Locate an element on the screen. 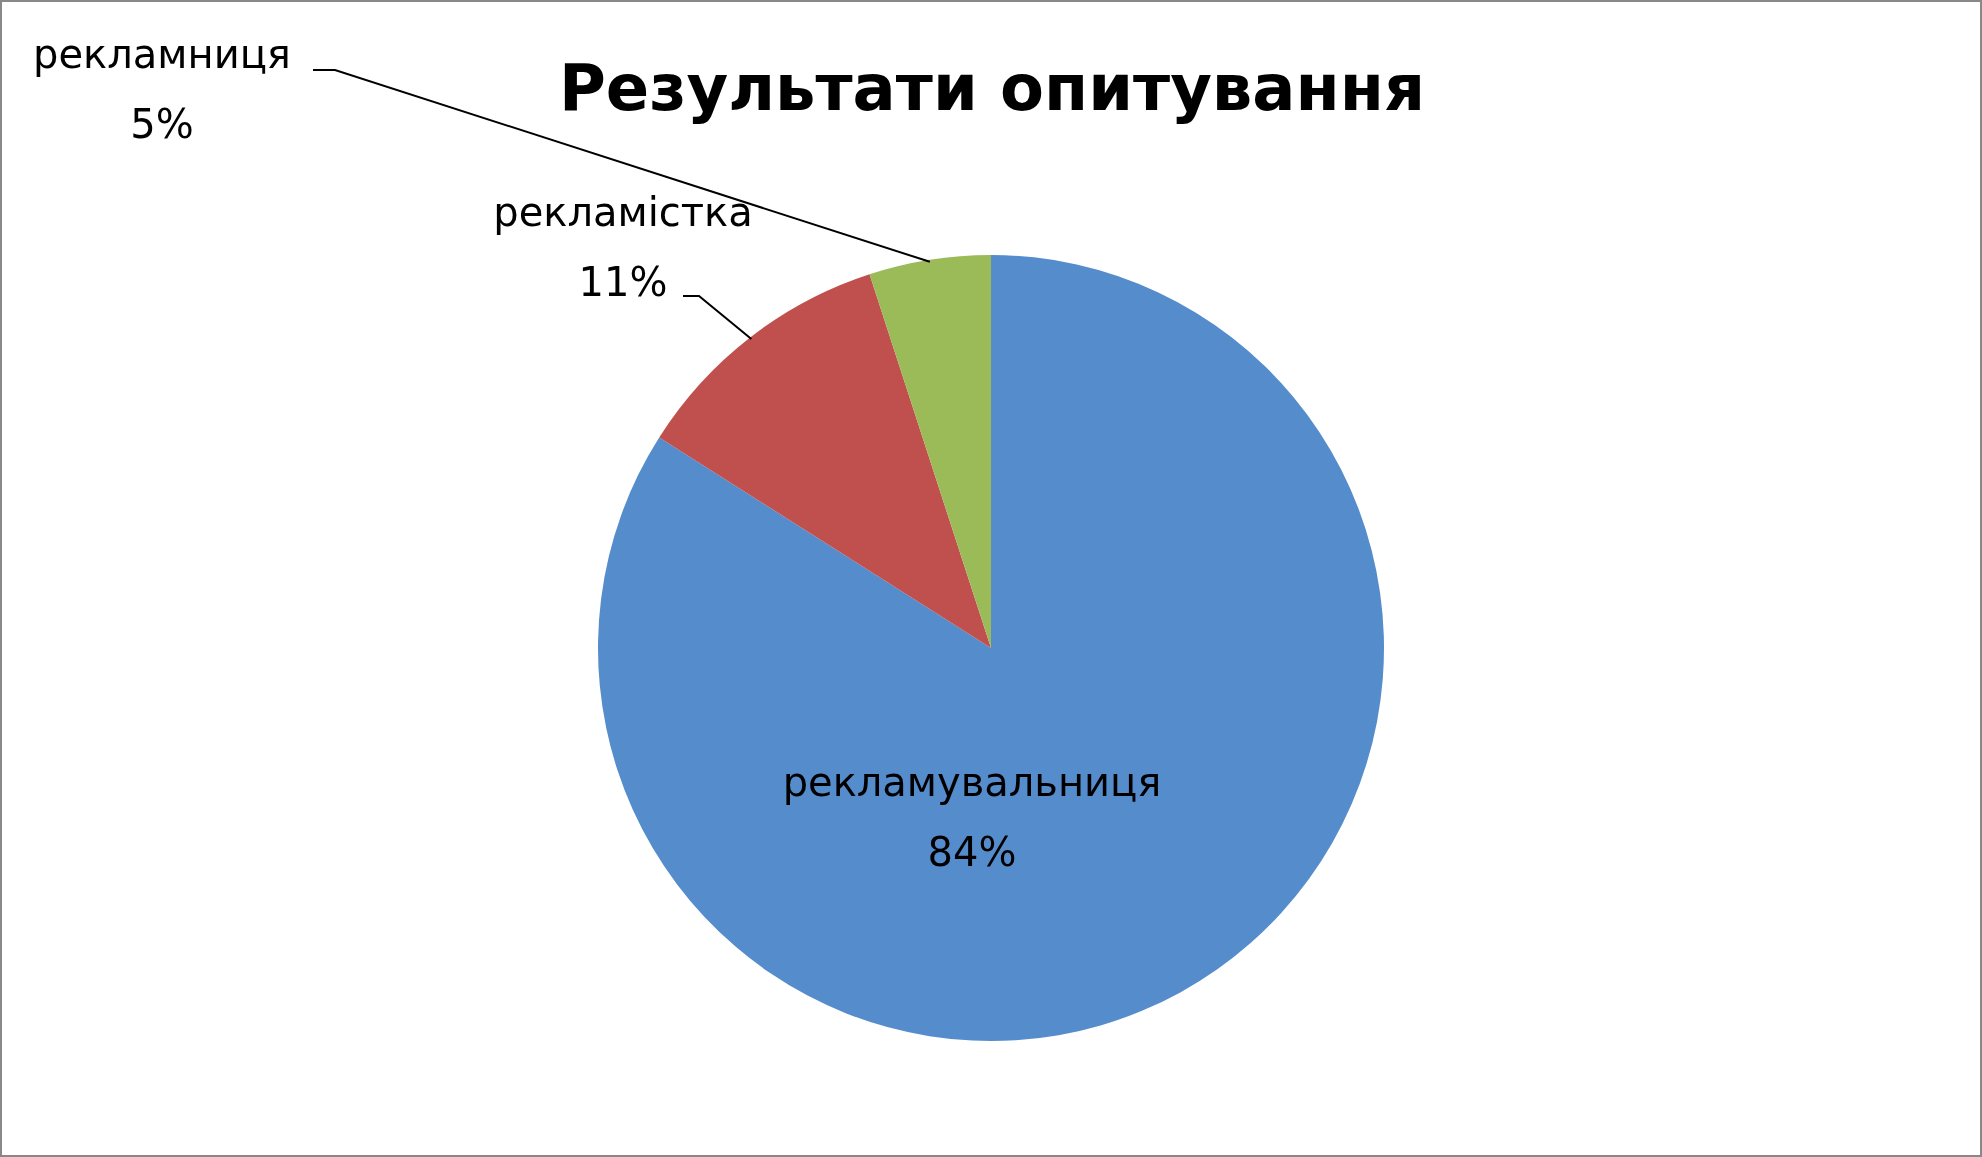 The height and width of the screenshot is (1157, 1982). slice-label: рекламувальниця is located at coordinates (972, 782).